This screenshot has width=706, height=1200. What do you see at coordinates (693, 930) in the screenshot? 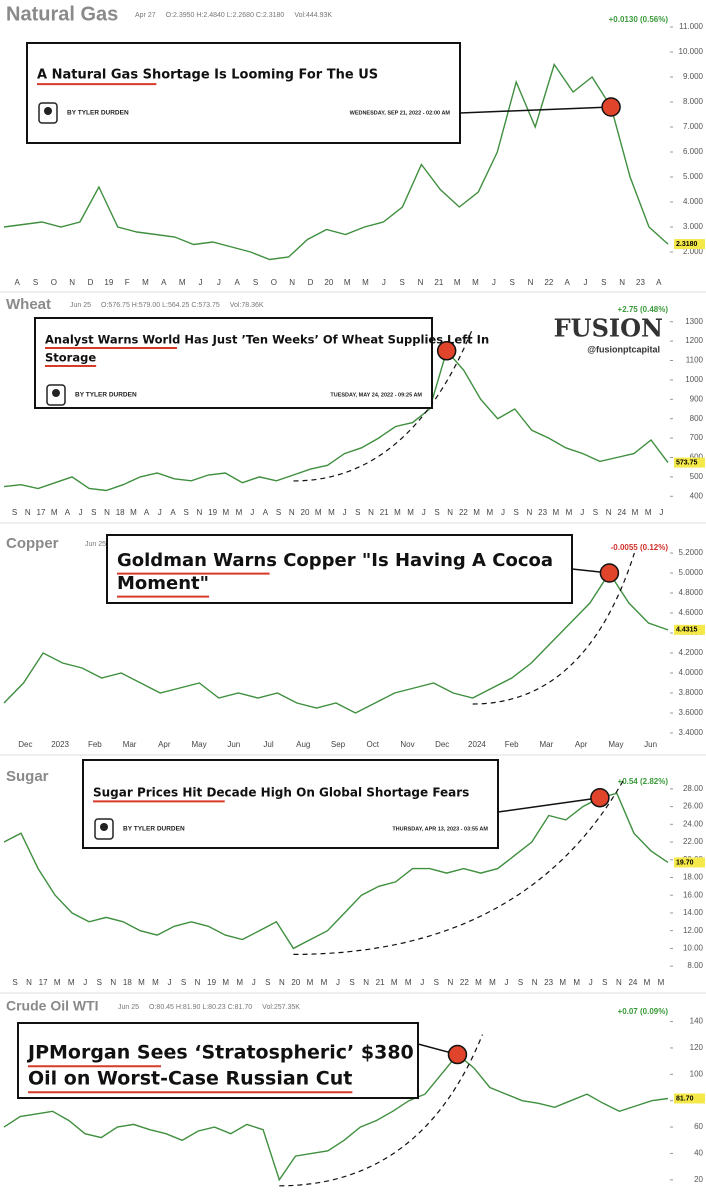
I see `y-tick-label: 12.00` at bounding box center [693, 930].